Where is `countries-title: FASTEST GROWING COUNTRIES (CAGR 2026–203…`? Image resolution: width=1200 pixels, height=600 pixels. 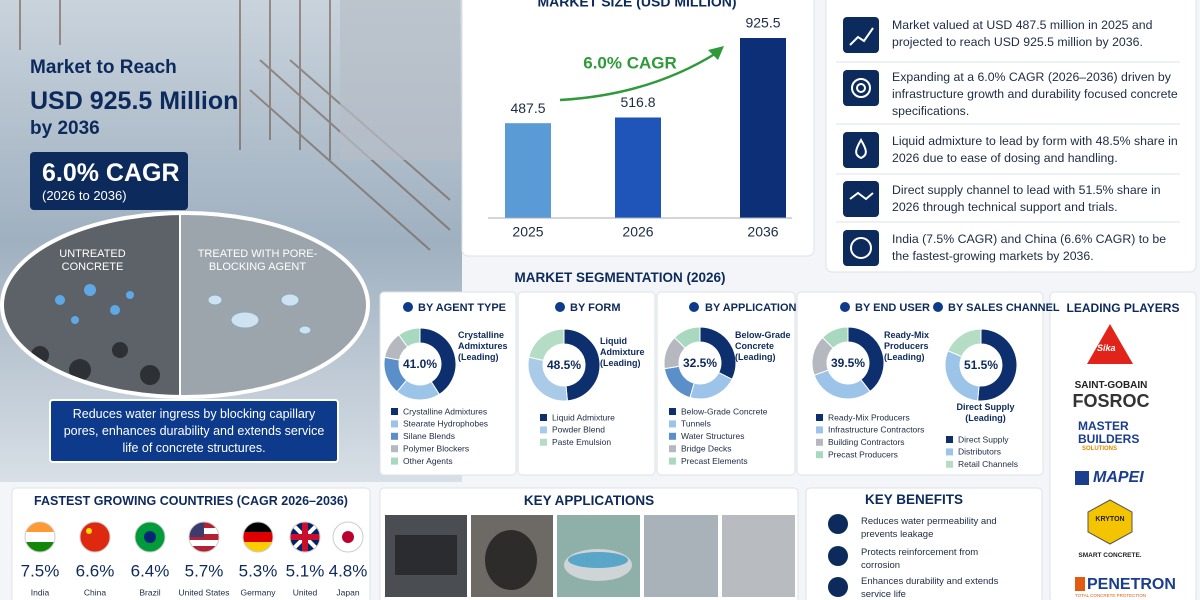 countries-title: FASTEST GROWING COUNTRIES (CAGR 2026–203… is located at coordinates (191, 501).